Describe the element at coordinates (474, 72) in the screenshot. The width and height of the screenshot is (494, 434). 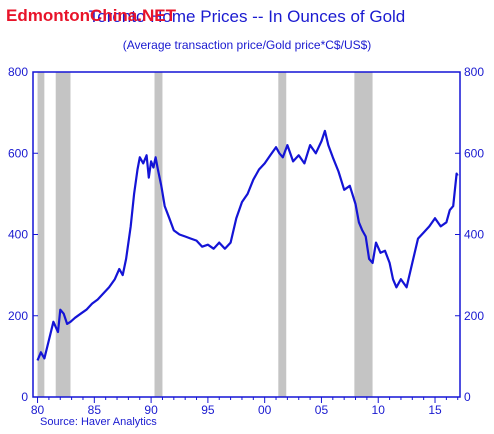
I see `y-tick-label-right-800: 800` at that location.